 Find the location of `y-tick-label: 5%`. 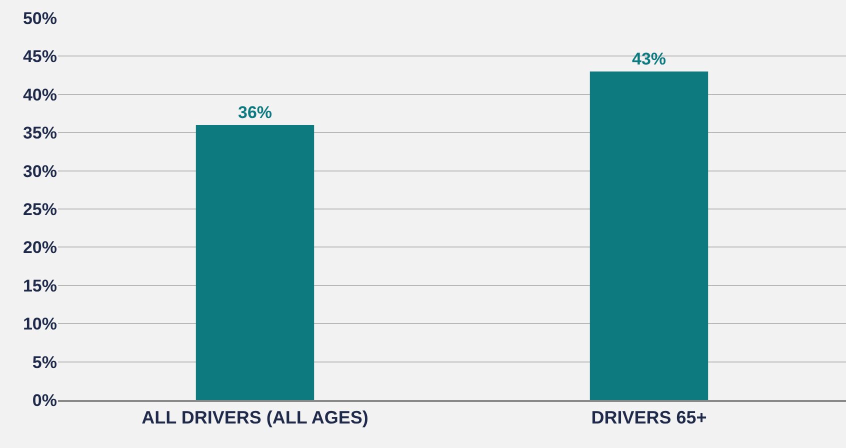

y-tick-label: 5% is located at coordinates (44, 362).